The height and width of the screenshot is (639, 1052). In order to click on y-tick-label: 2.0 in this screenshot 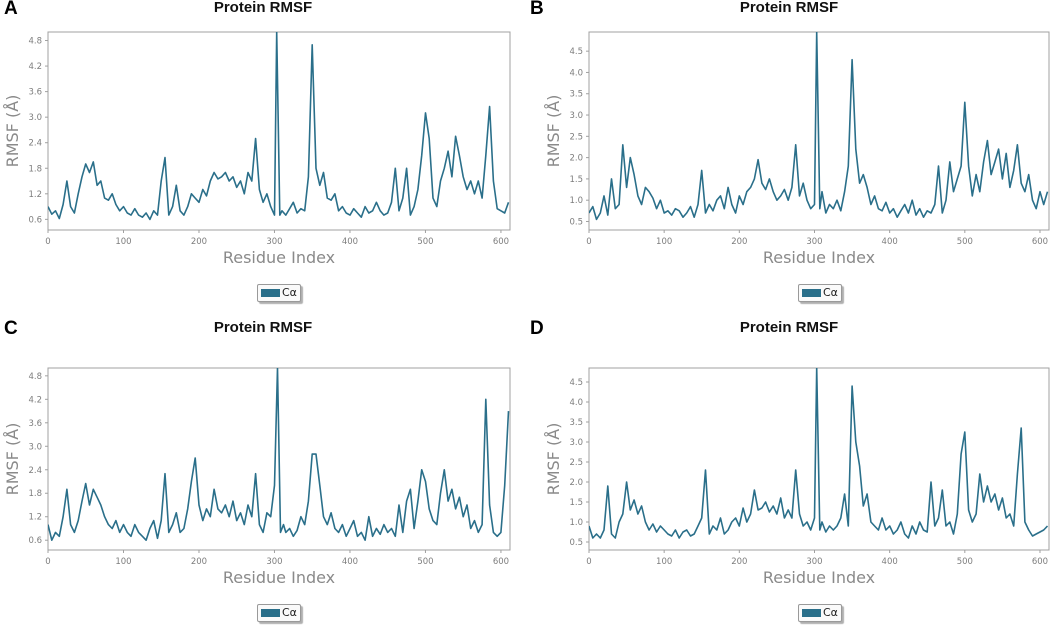, I will do `click(576, 483)`.